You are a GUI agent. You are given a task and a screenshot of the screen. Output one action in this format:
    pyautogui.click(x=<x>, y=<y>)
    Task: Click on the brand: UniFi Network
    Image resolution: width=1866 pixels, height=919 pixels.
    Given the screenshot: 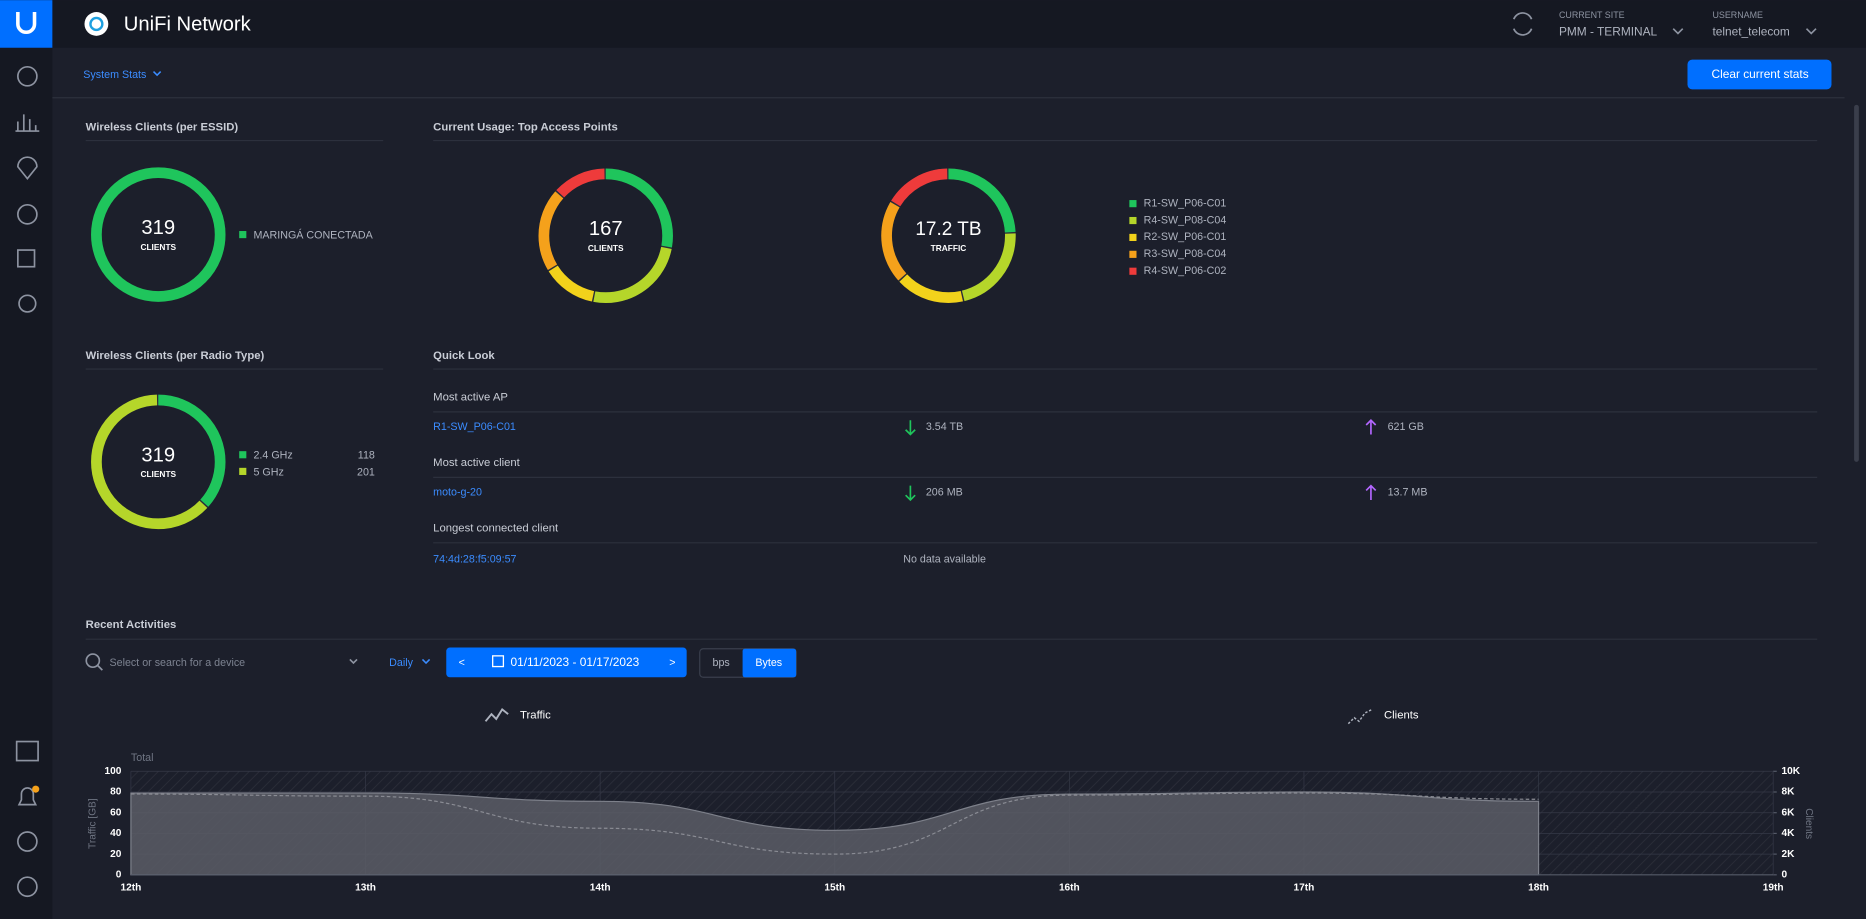 What is the action you would take?
    pyautogui.click(x=188, y=24)
    